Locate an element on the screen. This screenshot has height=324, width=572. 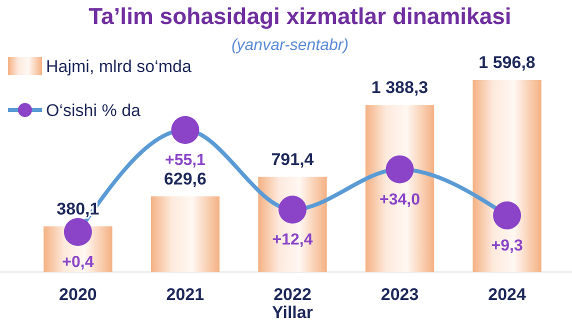
x-axis-title: Yillar is located at coordinates (293, 312).